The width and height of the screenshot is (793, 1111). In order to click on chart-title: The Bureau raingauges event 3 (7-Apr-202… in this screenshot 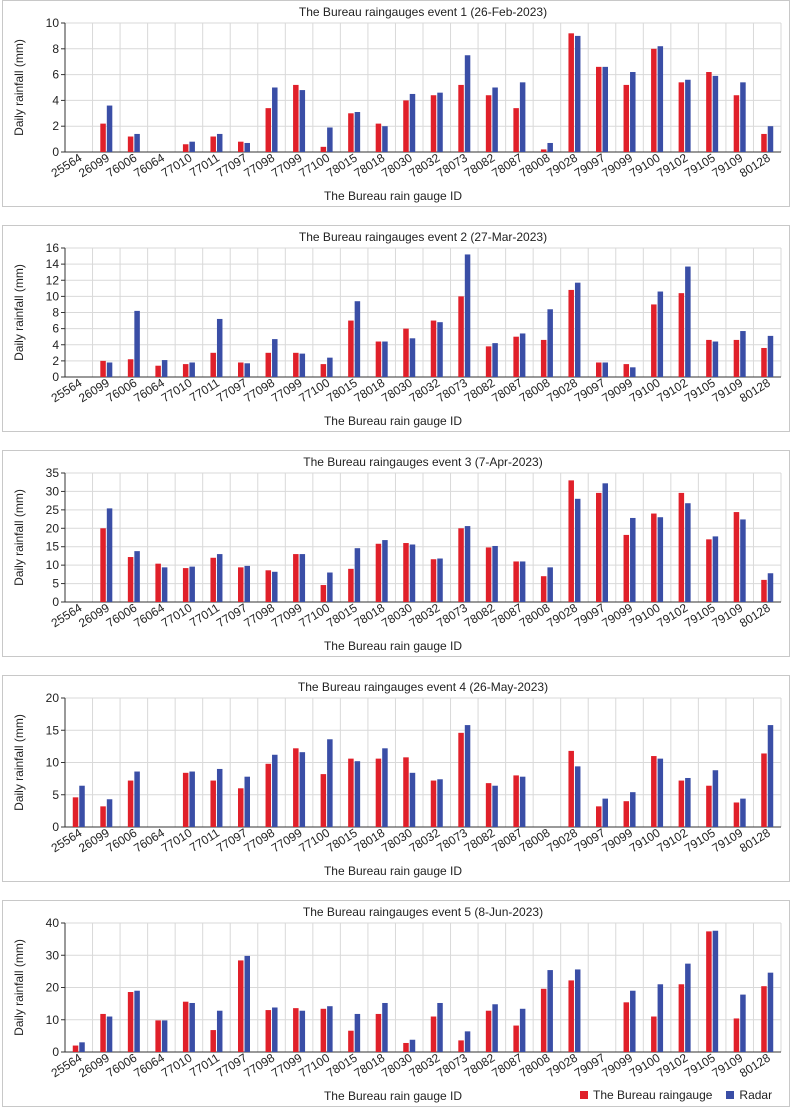, I will do `click(422, 462)`.